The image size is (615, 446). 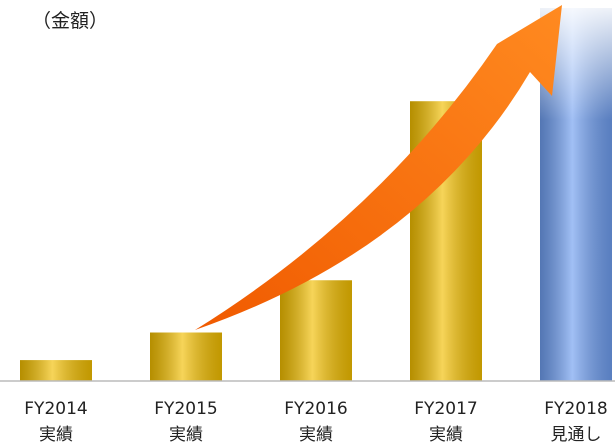 What do you see at coordinates (56, 422) in the screenshot?
I see `x-tick-label: FY2014 実績` at bounding box center [56, 422].